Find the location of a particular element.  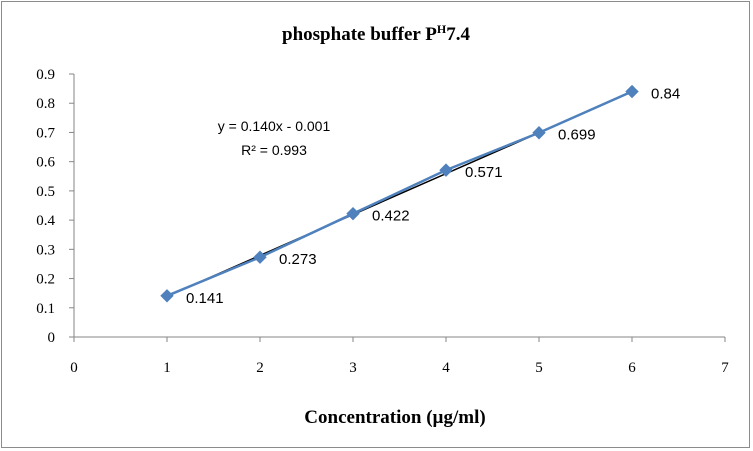

data-label: 0.422 is located at coordinates (391, 216).